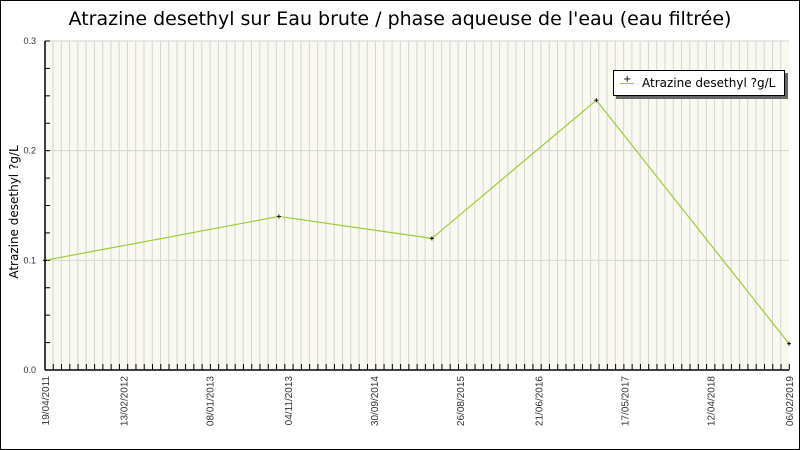 The width and height of the screenshot is (800, 450). What do you see at coordinates (790, 401) in the screenshot?
I see `x-tick-label: 06/02/2019` at bounding box center [790, 401].